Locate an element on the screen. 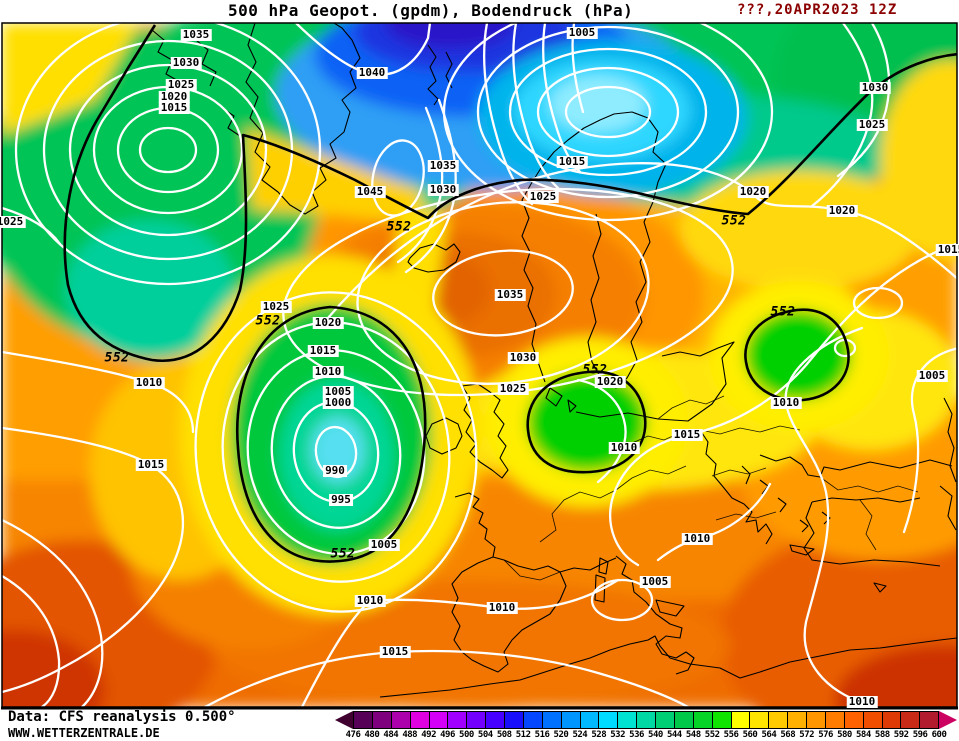  colorbar-tick: 592 is located at coordinates (901, 735).